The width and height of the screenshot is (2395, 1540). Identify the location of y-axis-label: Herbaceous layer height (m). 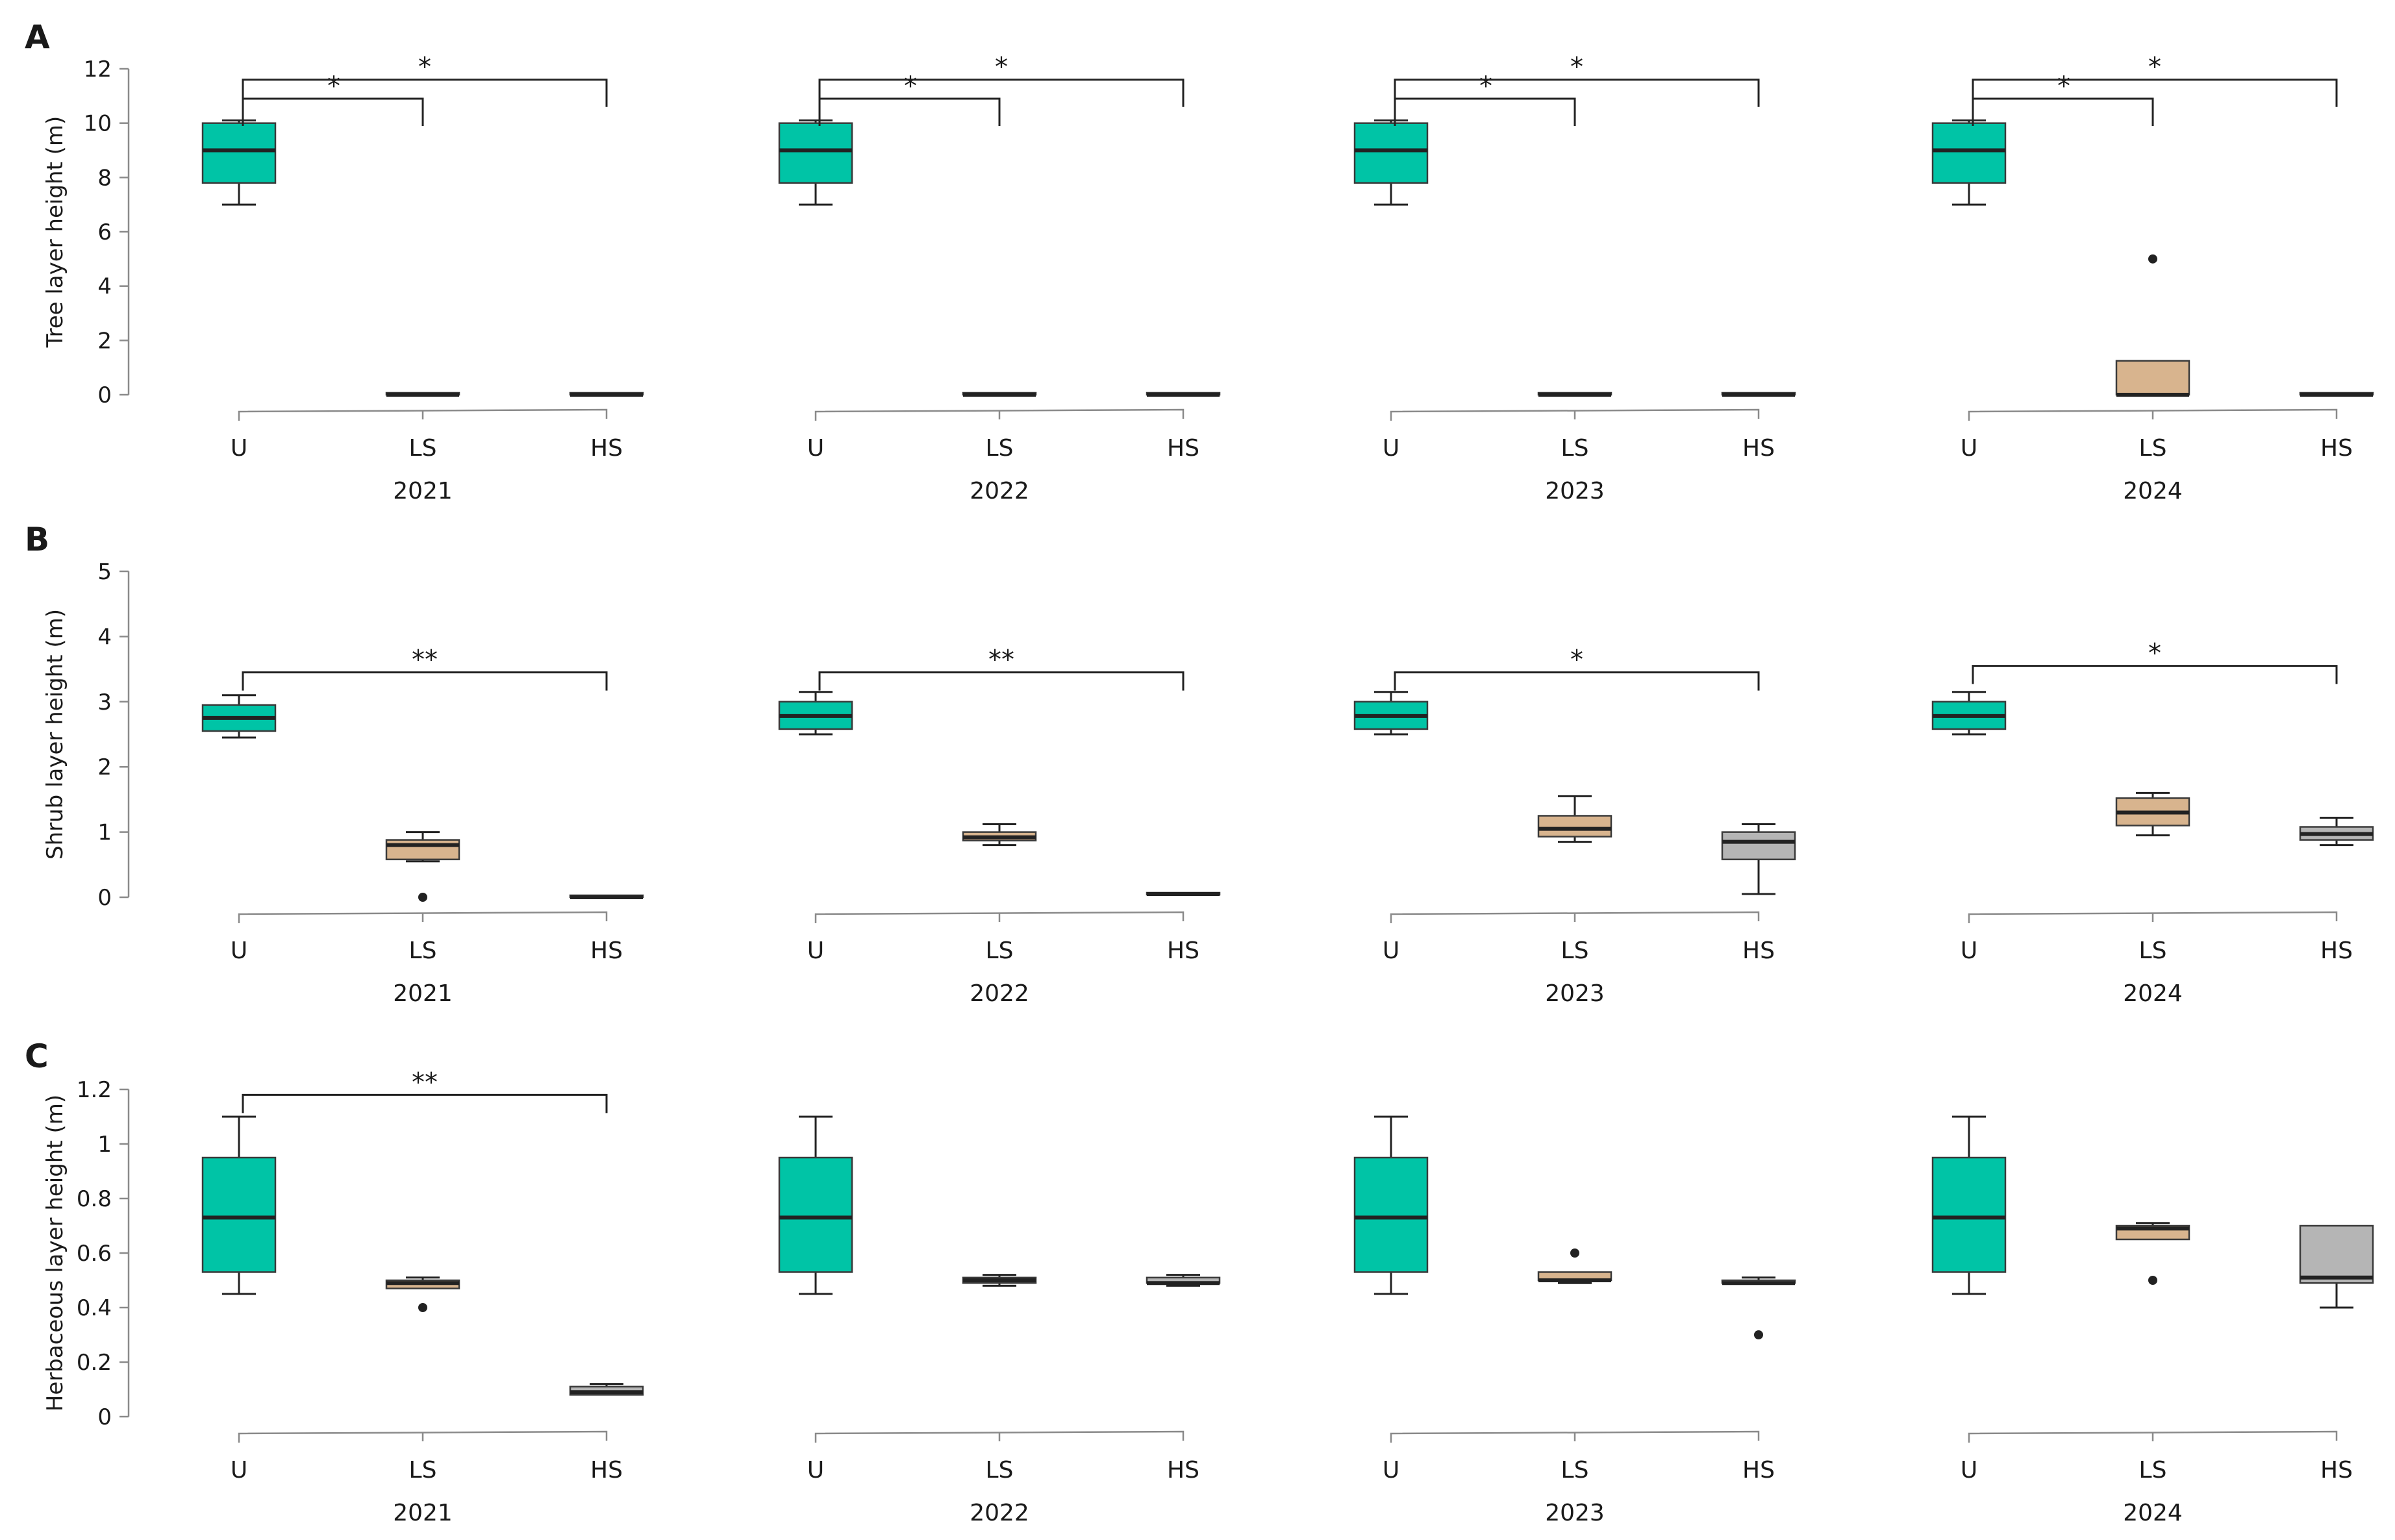
(55, 1253).